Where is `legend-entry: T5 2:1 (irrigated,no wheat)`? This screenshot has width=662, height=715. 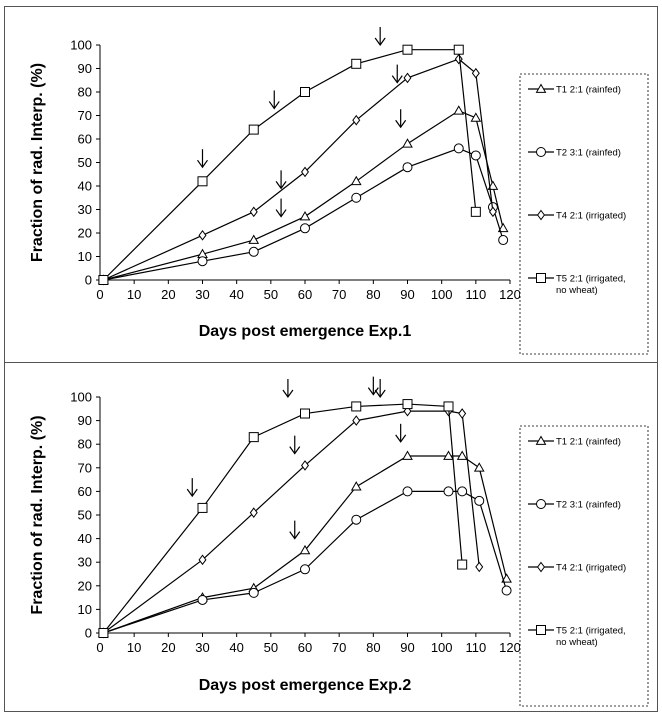
legend-entry: T5 2:1 (irrigated,no wheat) is located at coordinates (577, 636).